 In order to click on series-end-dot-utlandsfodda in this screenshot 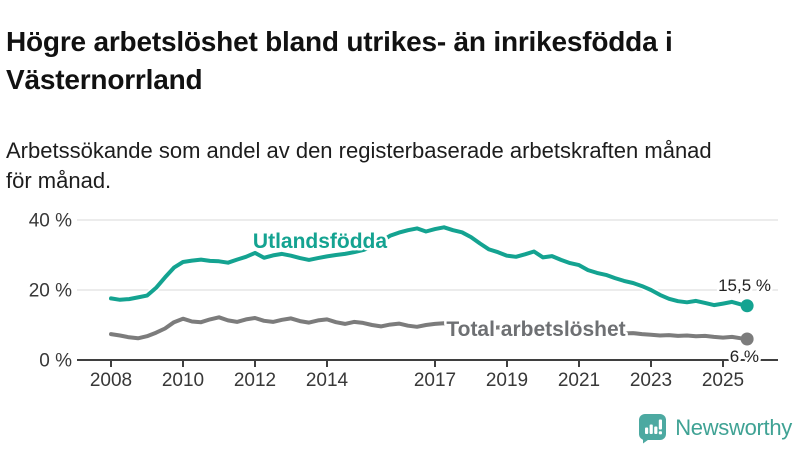, I will do `click(747, 306)`.